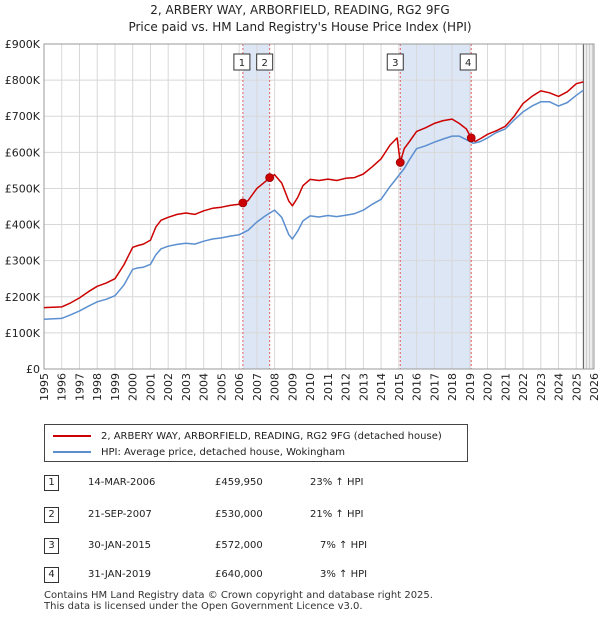  I want to click on y-tick-label: £700K, so click(23, 116).